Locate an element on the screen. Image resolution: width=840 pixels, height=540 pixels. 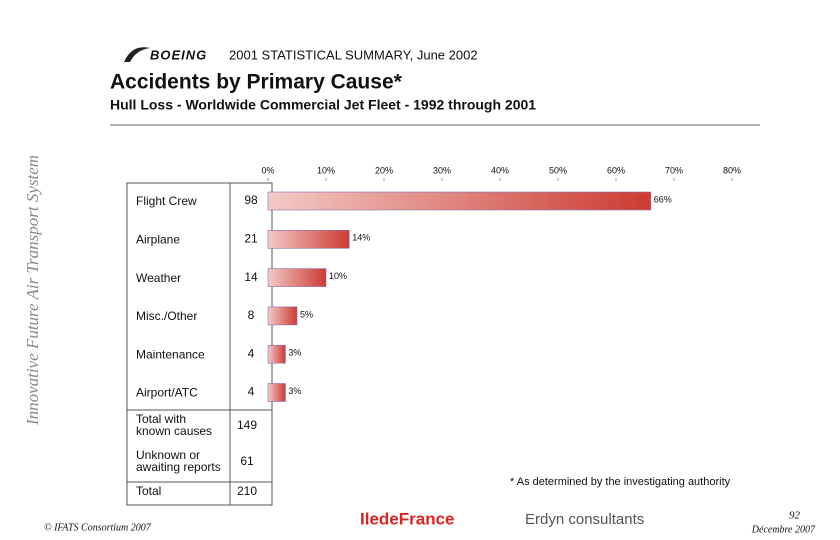
count: 98 is located at coordinates (251, 200).